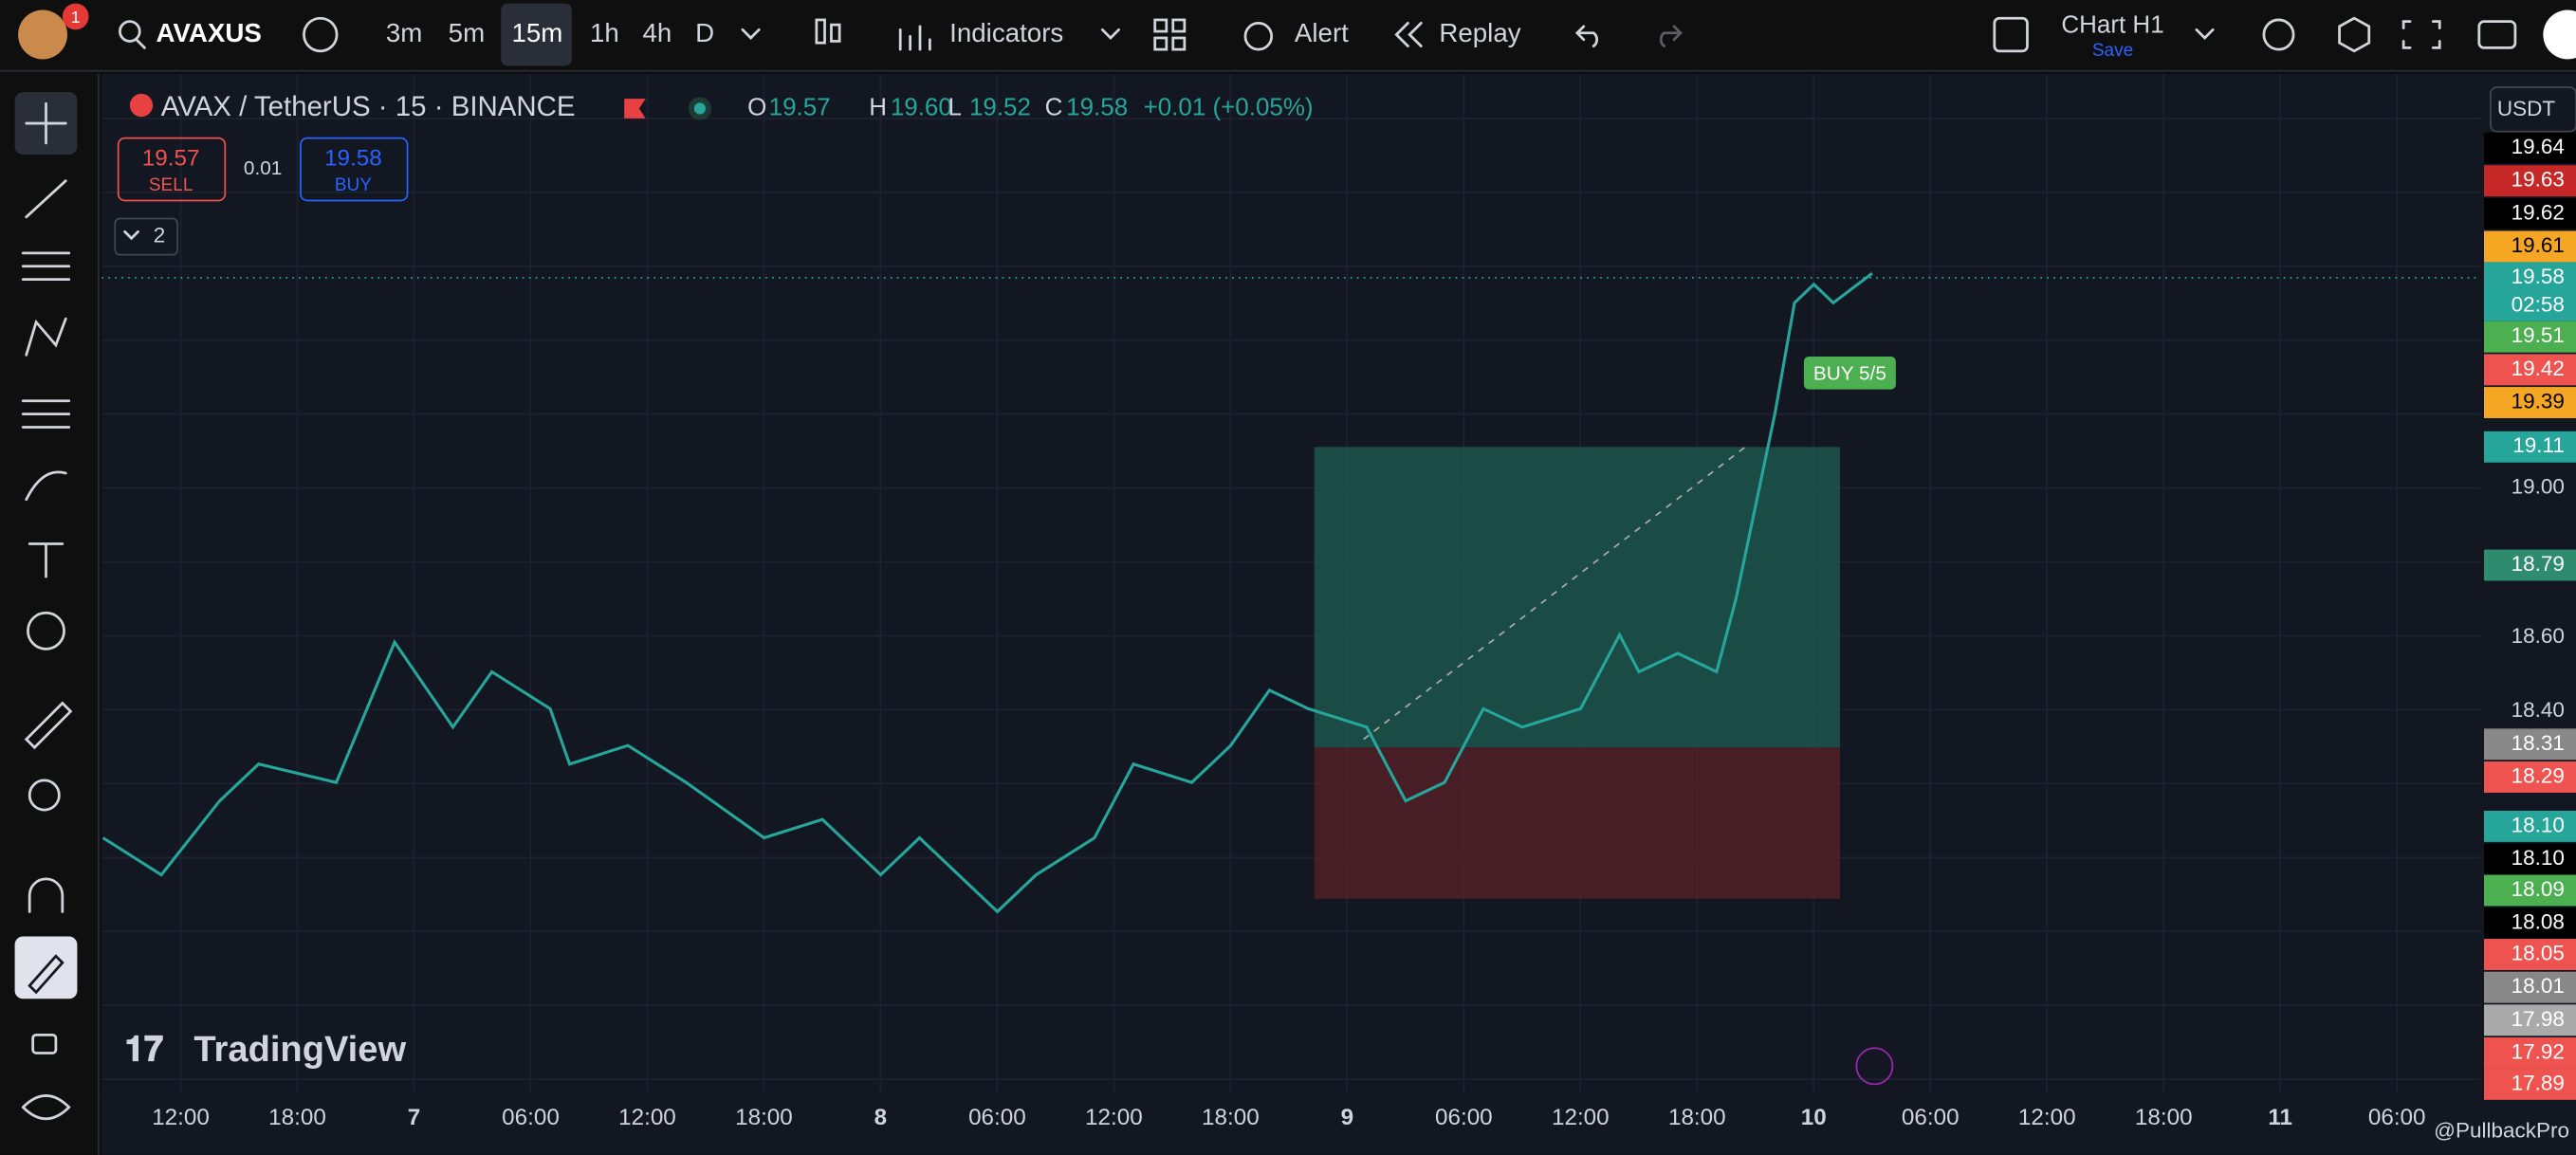 The image size is (2576, 1155). What do you see at coordinates (1581, 1117) in the screenshot?
I see `time-label: 12:00` at bounding box center [1581, 1117].